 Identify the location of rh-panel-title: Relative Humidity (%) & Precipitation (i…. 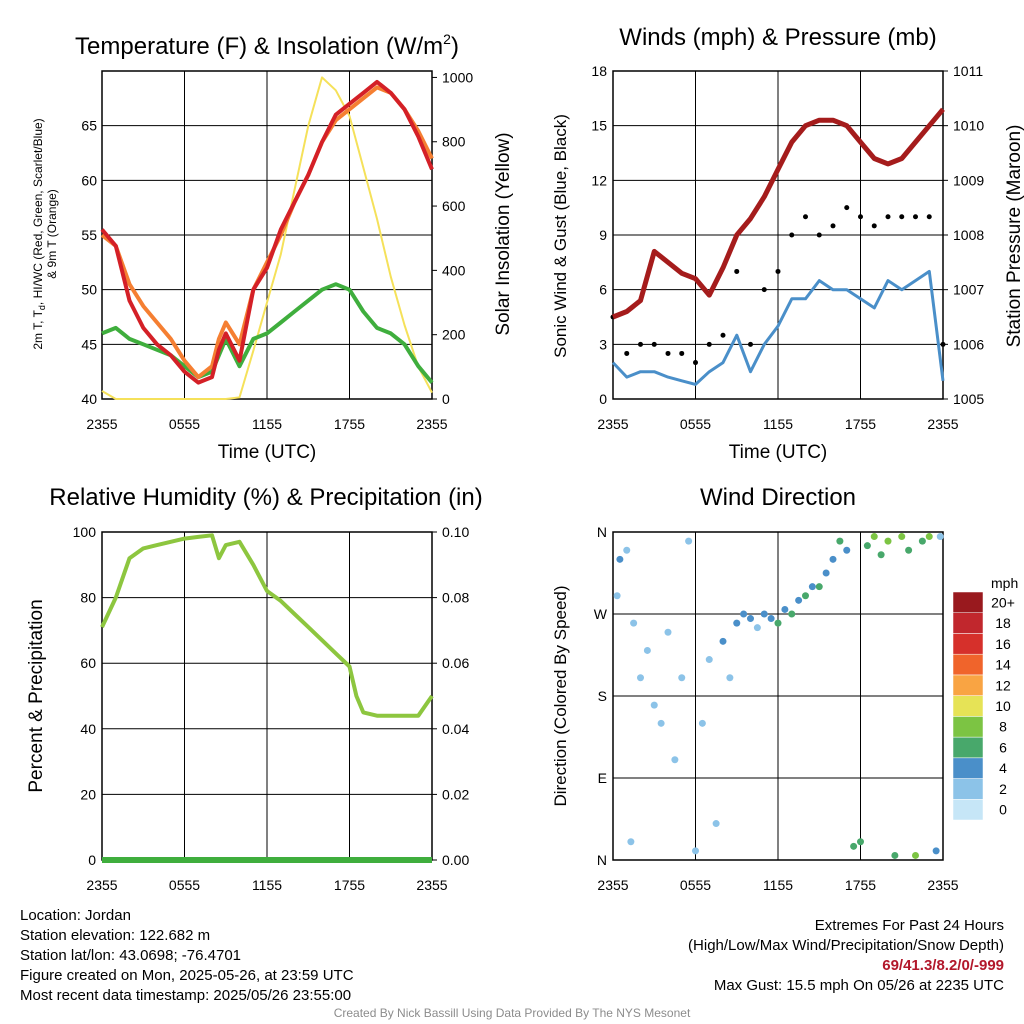
(265, 497).